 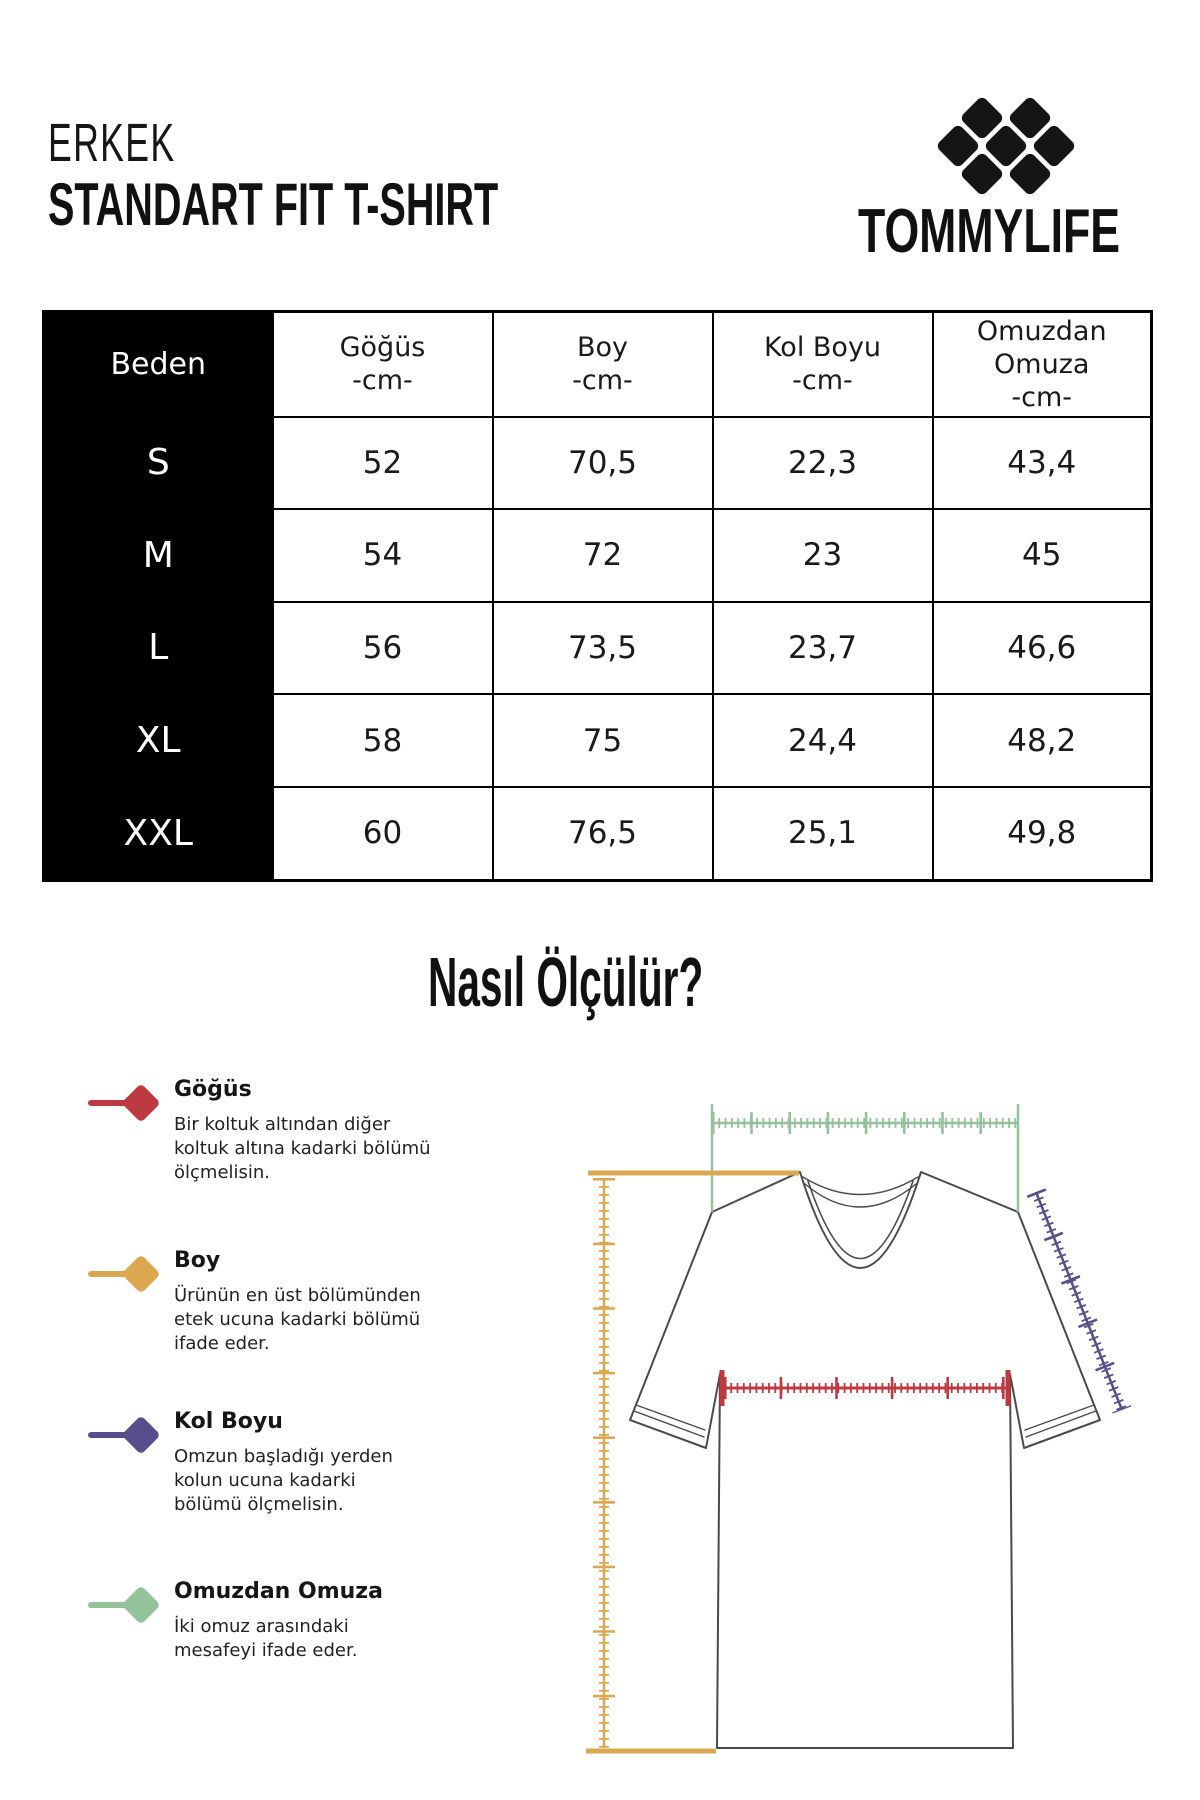 I want to click on cell-l-boy: 73,5, so click(x=602, y=648).